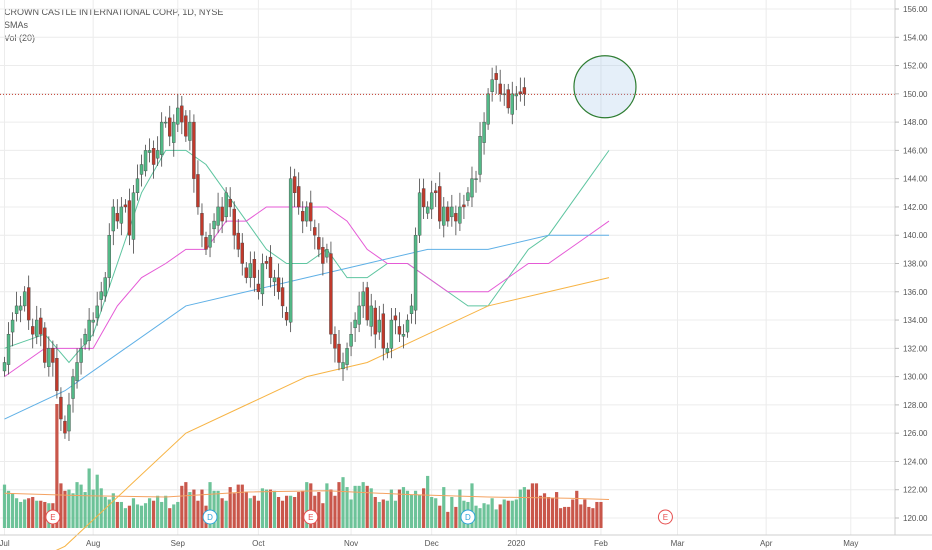 The image size is (932, 550). I want to click on event-marker, so click(468, 517).